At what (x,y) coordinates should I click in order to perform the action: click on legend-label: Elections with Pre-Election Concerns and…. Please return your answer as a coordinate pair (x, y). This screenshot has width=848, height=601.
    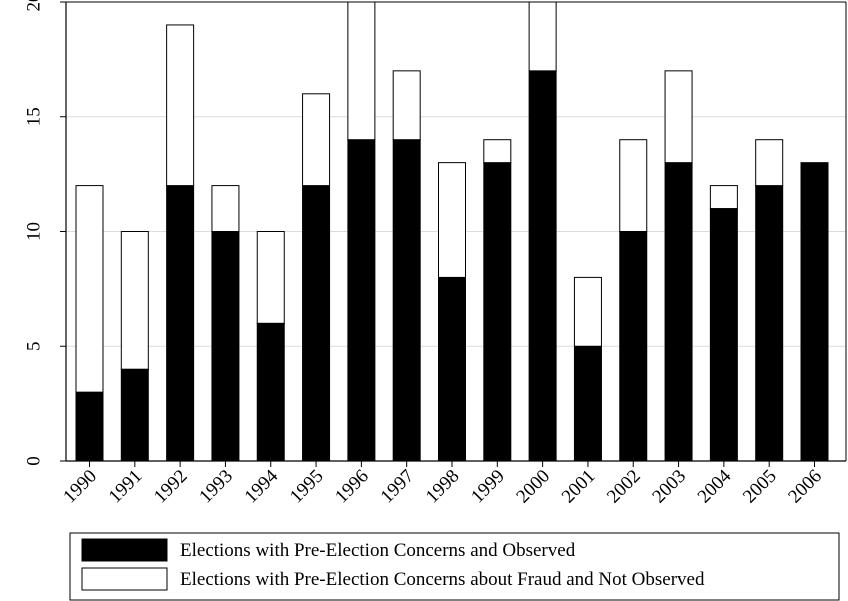
    Looking at the image, I should click on (378, 550).